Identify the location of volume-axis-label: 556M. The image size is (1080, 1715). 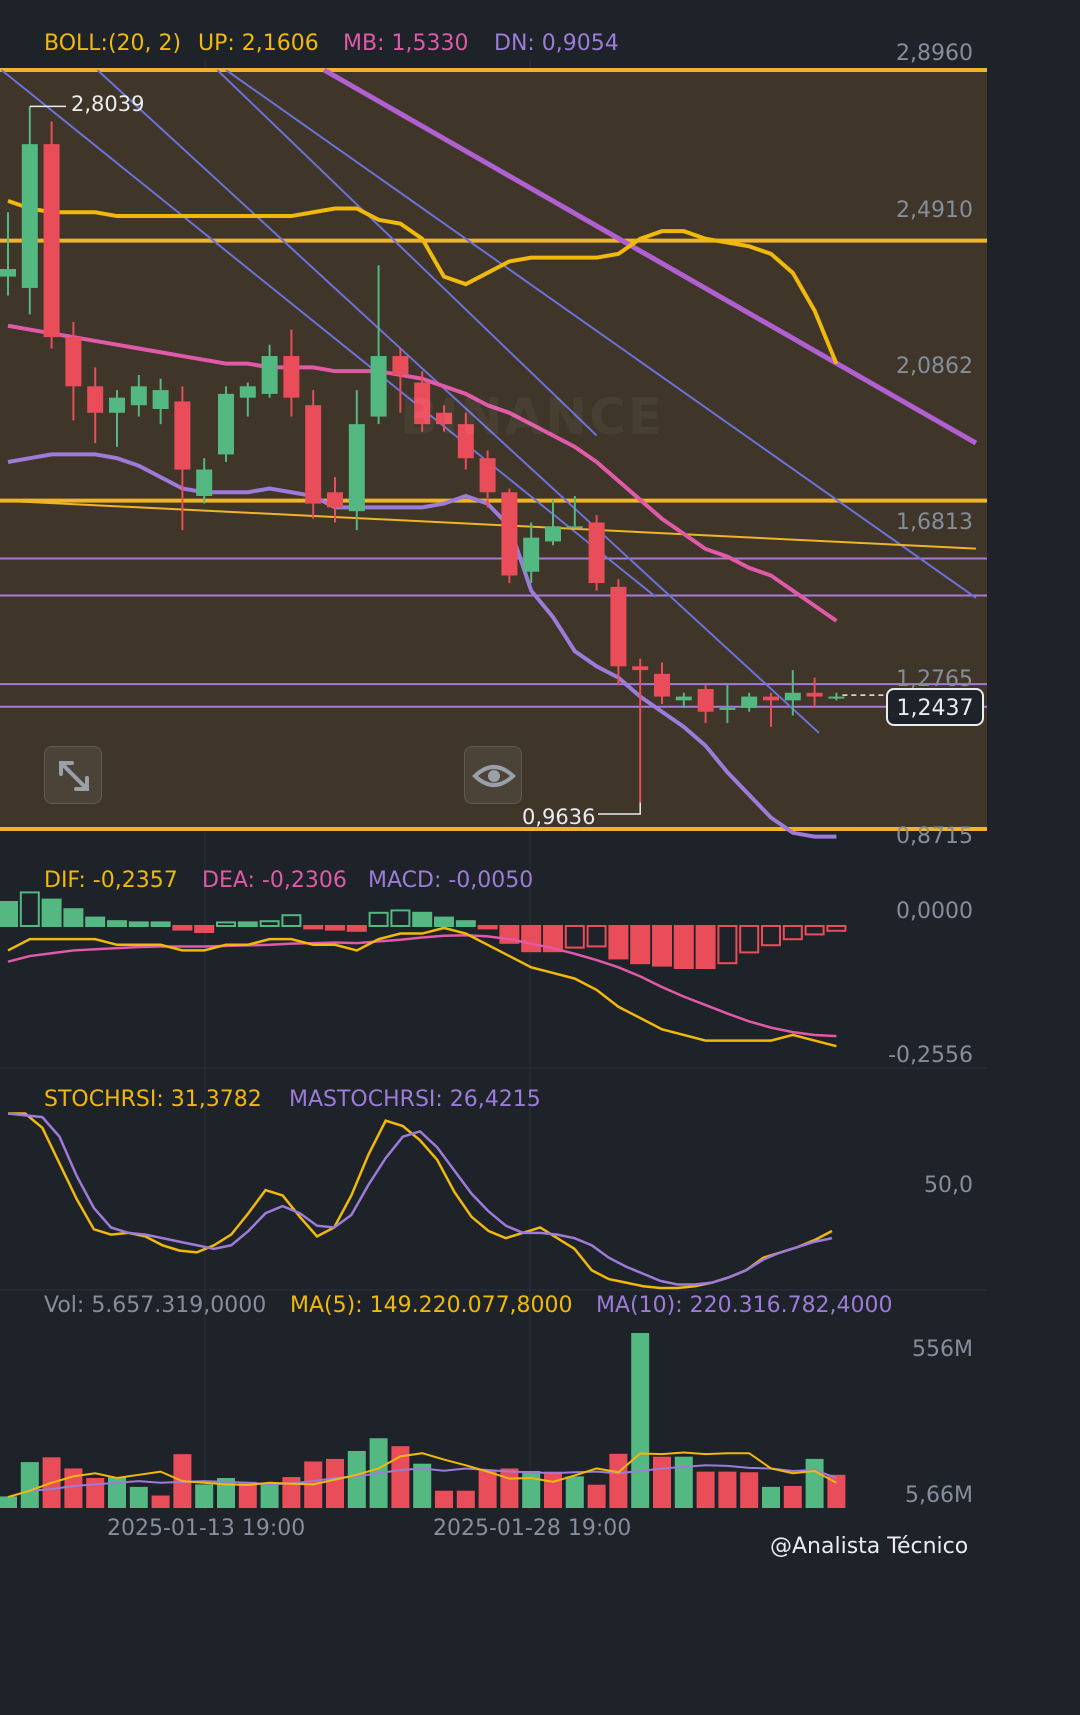
(942, 1349).